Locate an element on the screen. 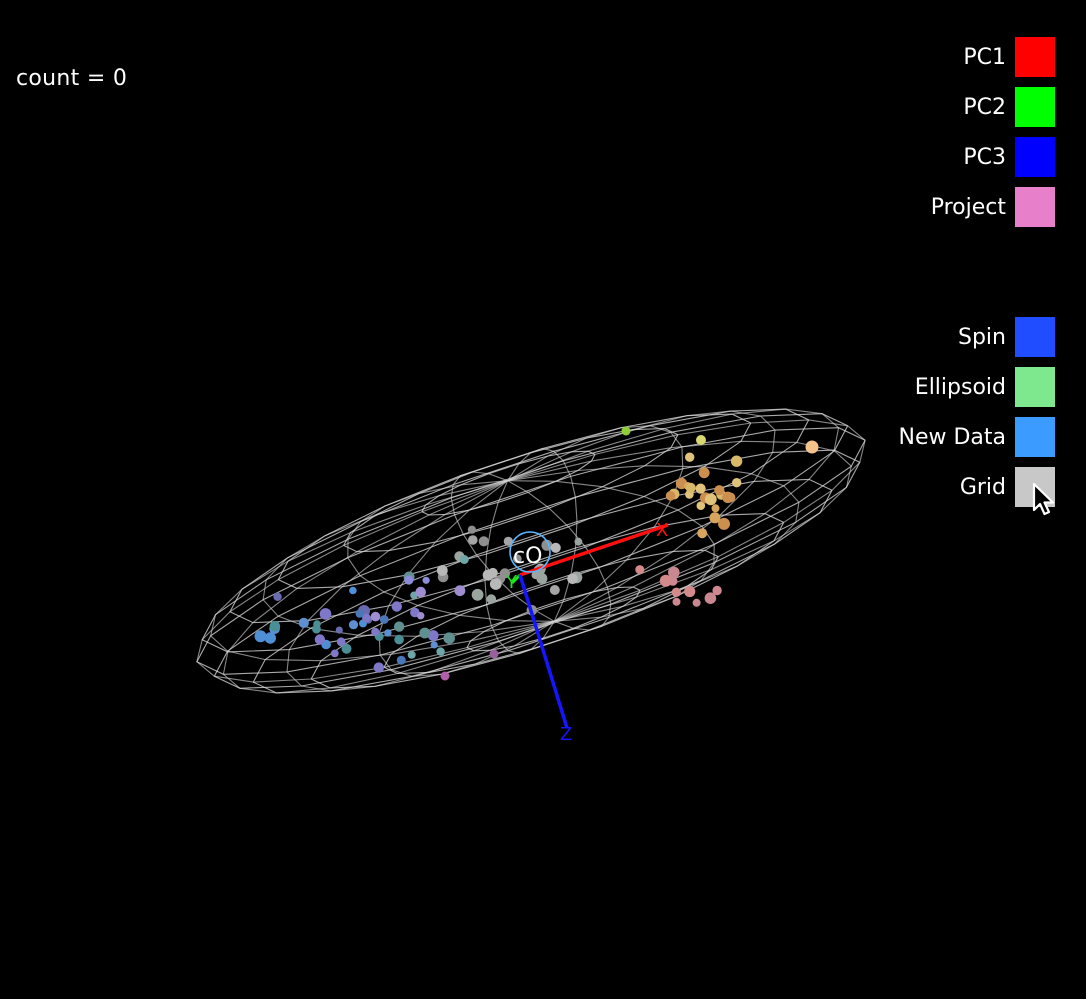 The width and height of the screenshot is (1086, 999). count-readout: count = 0 is located at coordinates (72, 78).